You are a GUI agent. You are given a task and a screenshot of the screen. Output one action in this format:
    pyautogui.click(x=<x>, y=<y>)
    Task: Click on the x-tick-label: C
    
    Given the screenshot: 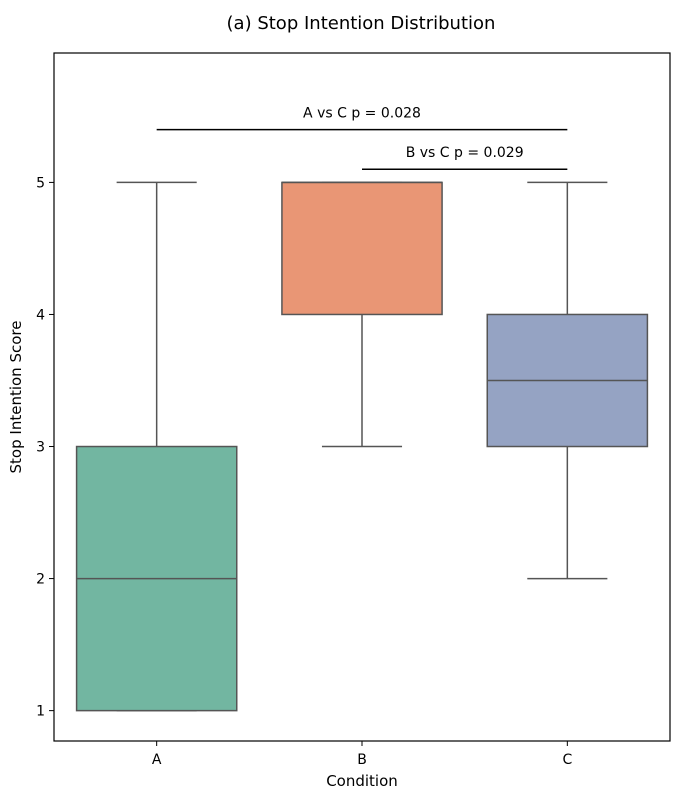 What is the action you would take?
    pyautogui.click(x=567, y=760)
    